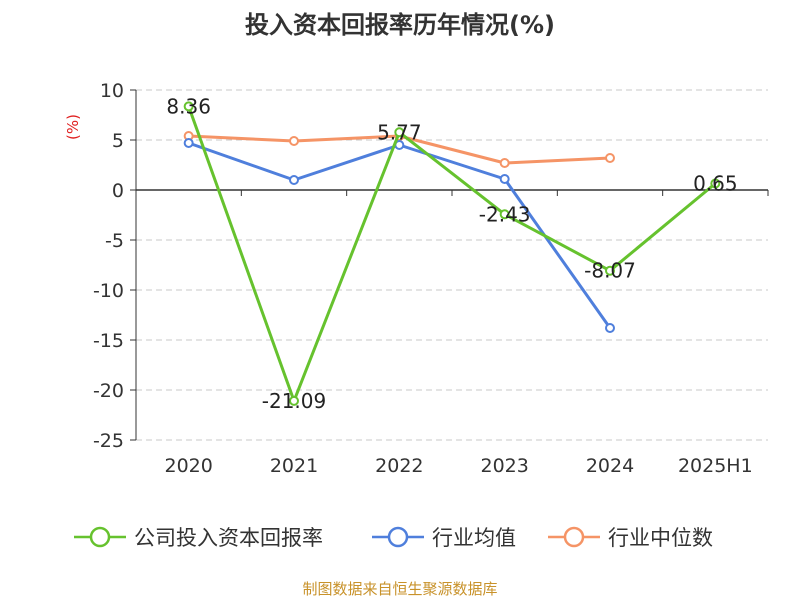 The height and width of the screenshot is (600, 800). I want to click on y-tick-label: -5, so click(114, 241).